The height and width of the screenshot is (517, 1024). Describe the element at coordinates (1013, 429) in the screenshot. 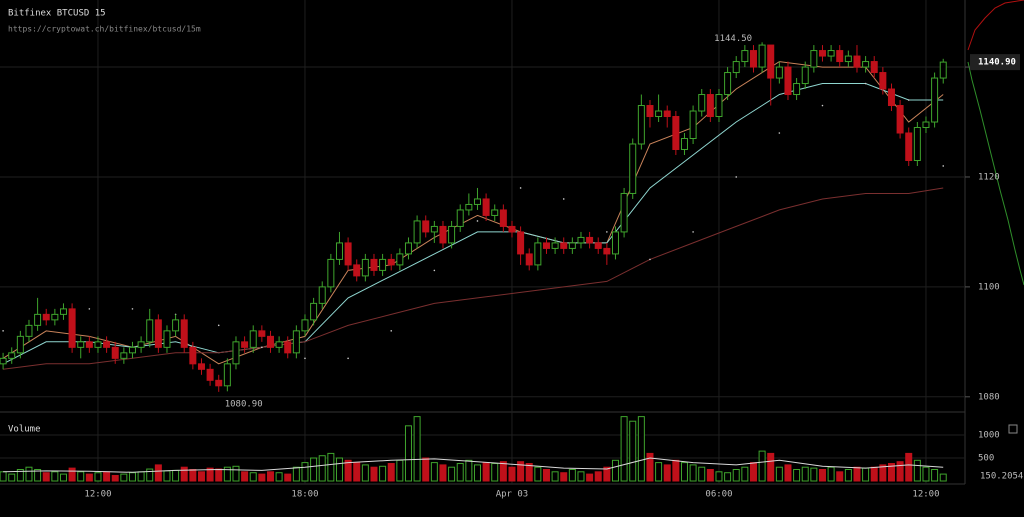

I see `close-icon` at that location.